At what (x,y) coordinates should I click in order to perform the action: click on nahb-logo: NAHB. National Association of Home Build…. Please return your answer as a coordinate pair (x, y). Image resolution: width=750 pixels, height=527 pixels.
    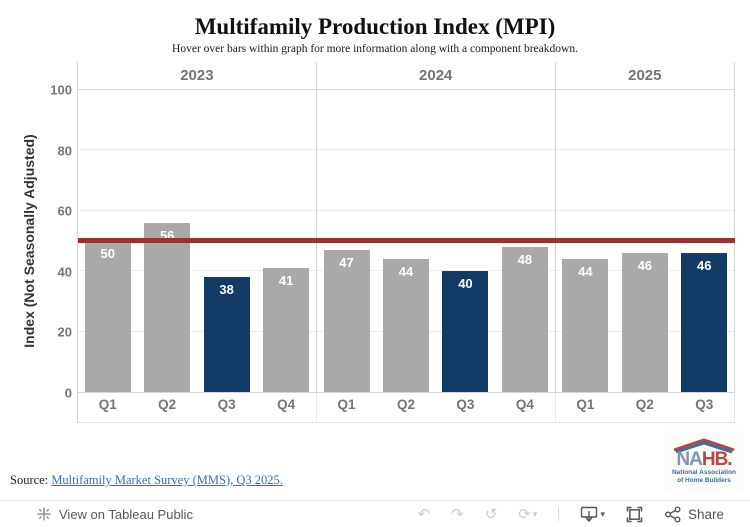
    Looking at the image, I should click on (704, 461).